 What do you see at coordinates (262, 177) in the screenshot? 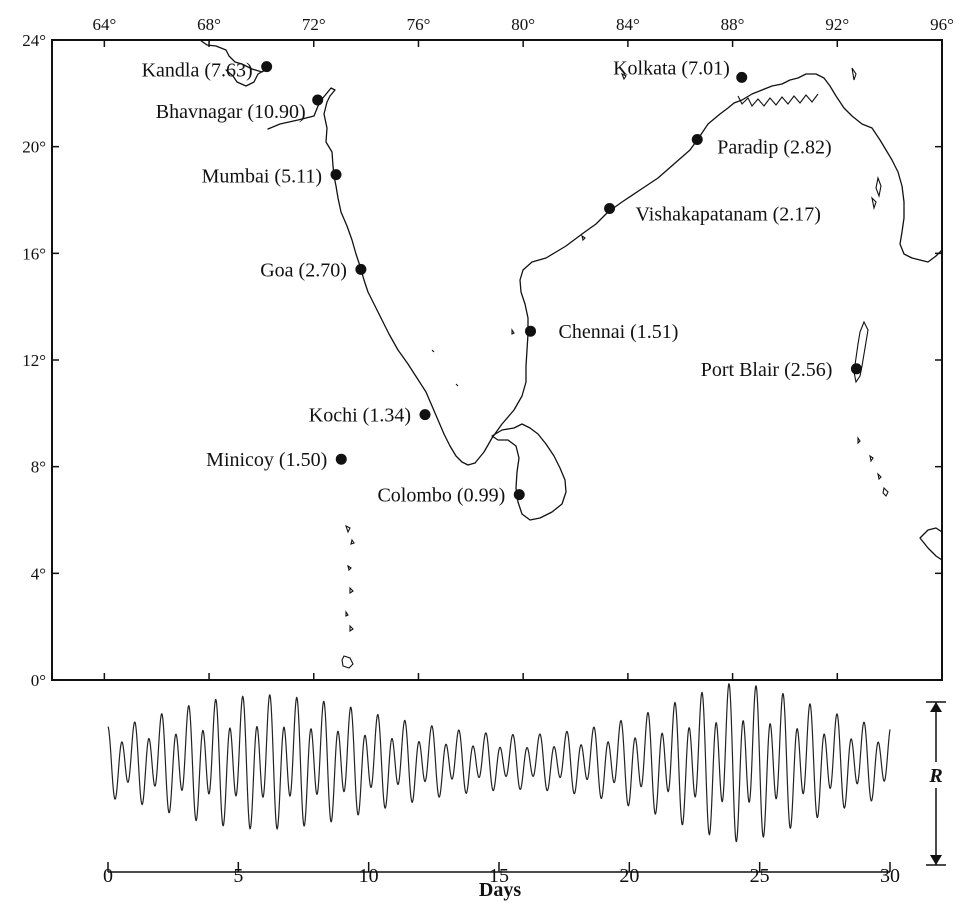
I see `port-label: Mumbai (5.11)` at bounding box center [262, 177].